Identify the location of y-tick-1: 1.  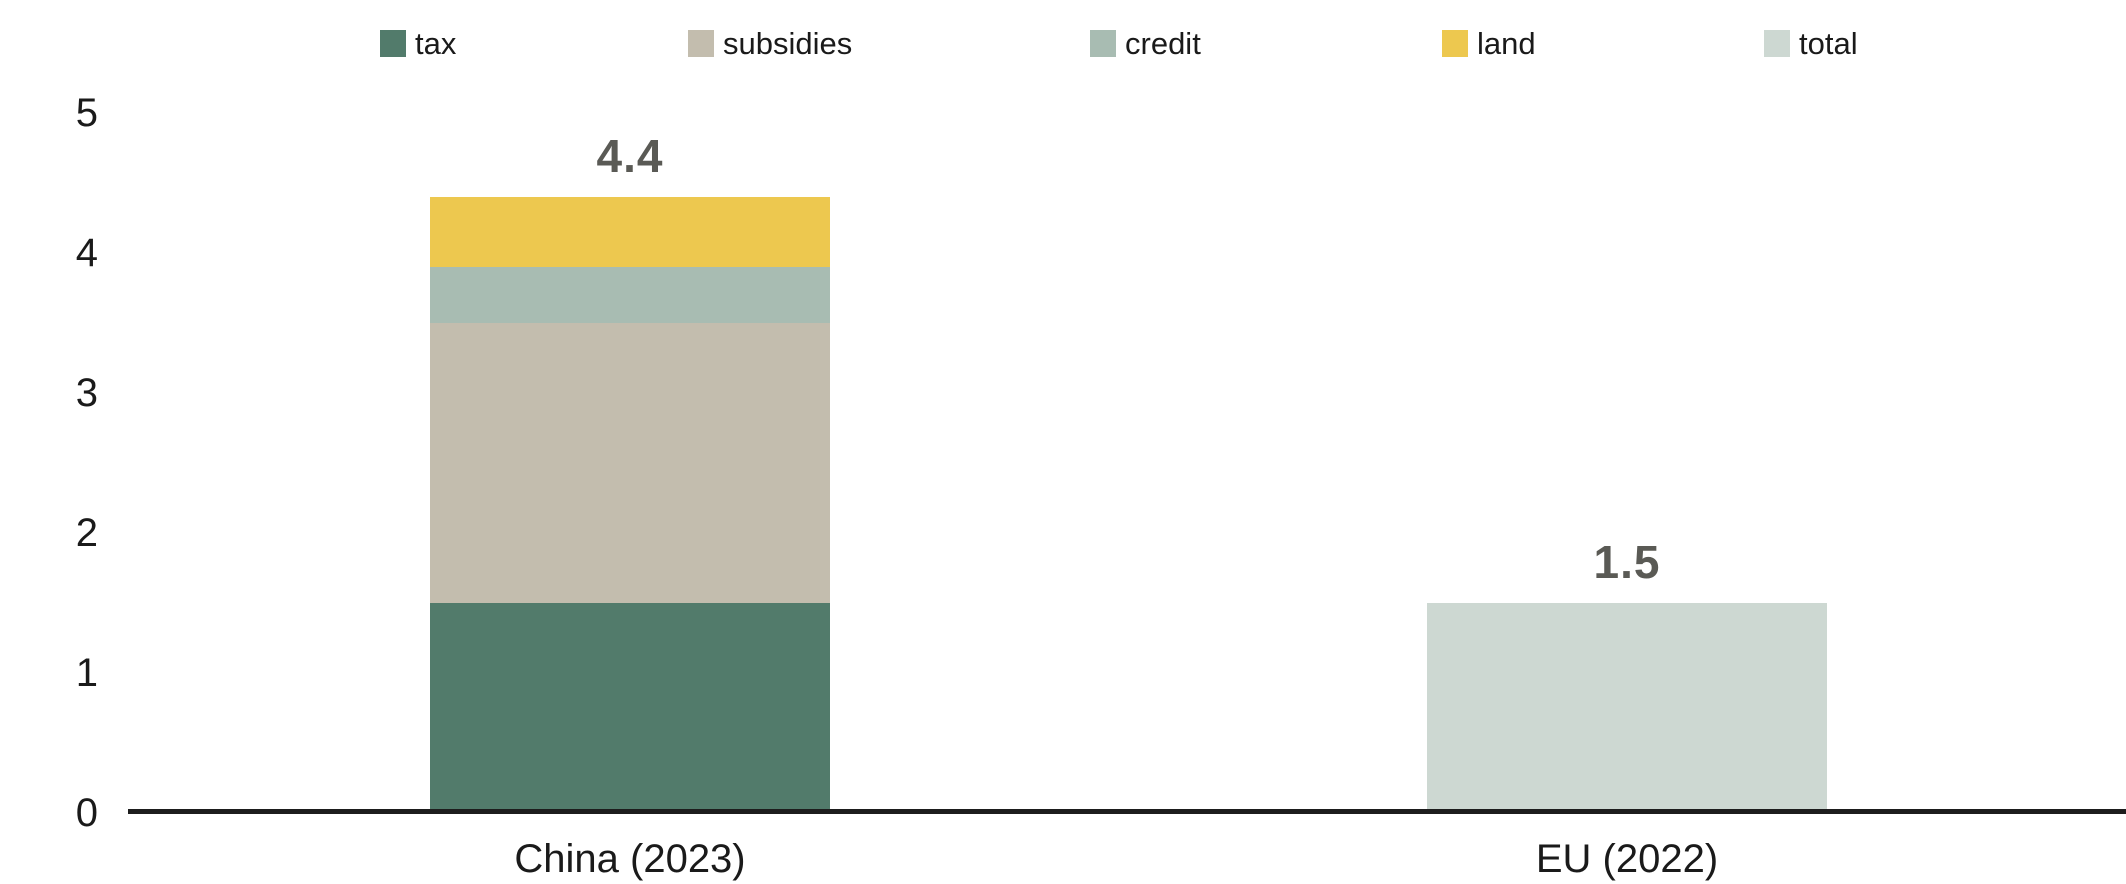
(86, 673).